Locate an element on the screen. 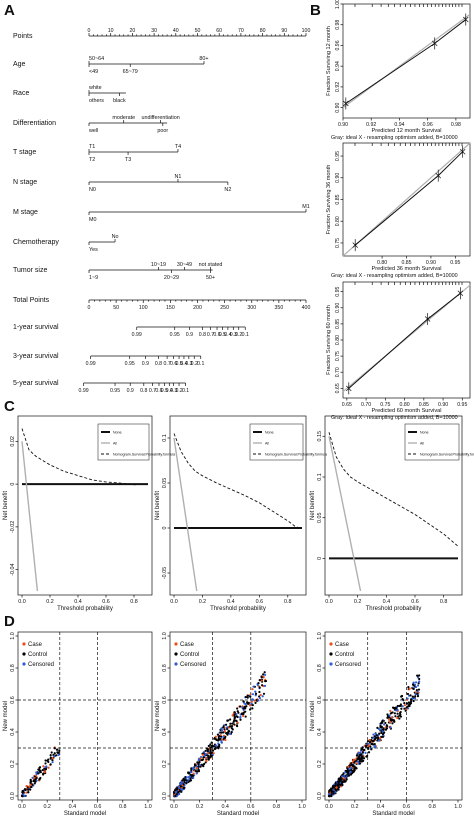  nomogram-tick-label: 0.4 is located at coordinates (227, 335).